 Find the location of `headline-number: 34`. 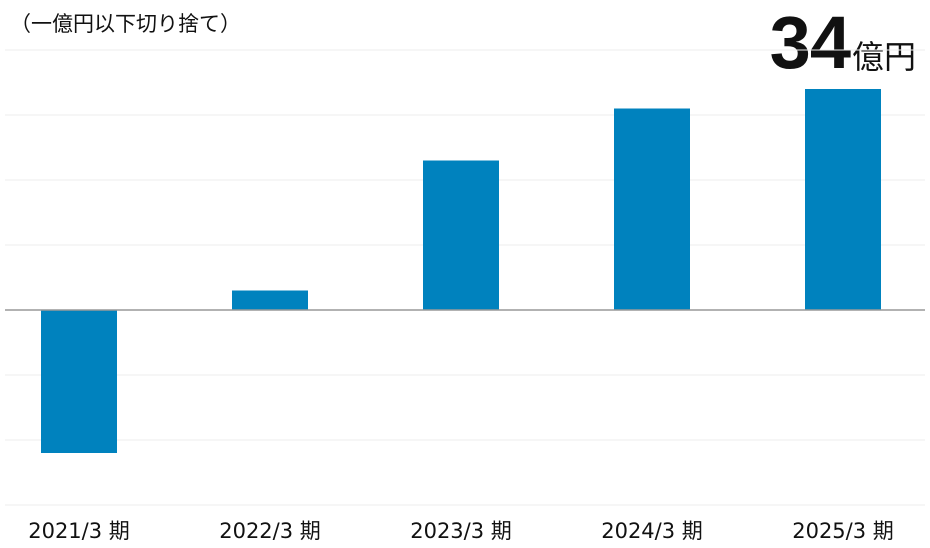

headline-number: 34 is located at coordinates (810, 42).